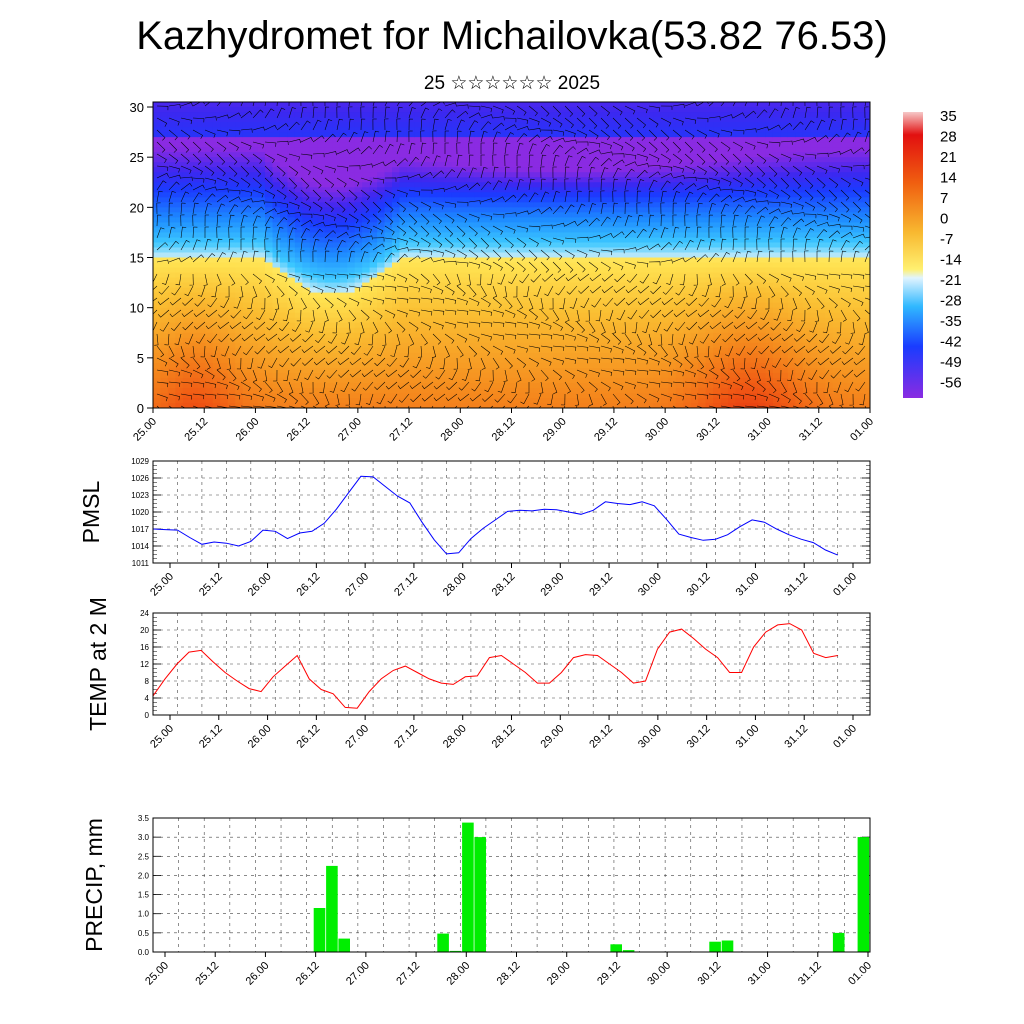 The width and height of the screenshot is (1024, 1024). I want to click on x-tick-label: 30.12, so click(699, 585).